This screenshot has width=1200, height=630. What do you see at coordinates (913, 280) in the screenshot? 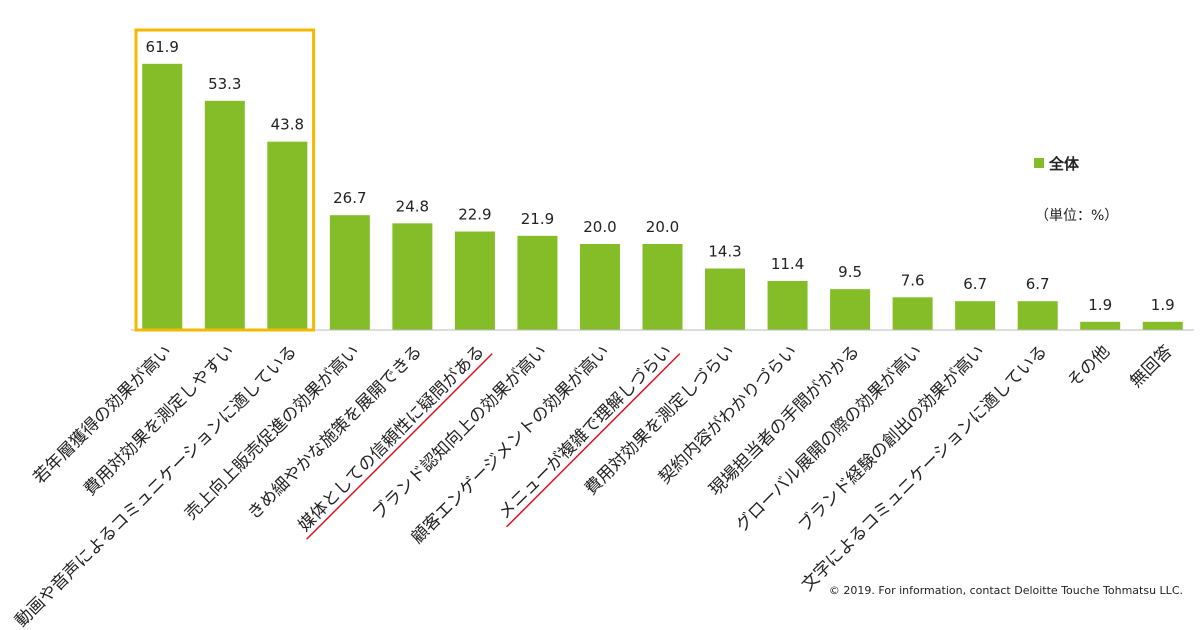
I see `value-label: 7.6` at bounding box center [913, 280].